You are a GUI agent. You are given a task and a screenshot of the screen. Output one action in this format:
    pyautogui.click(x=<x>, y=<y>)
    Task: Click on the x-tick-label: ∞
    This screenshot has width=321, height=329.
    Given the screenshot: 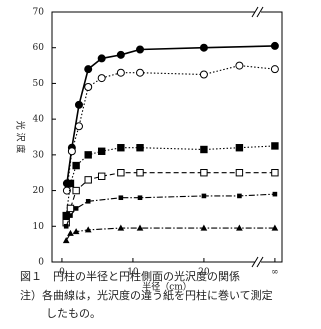 What is the action you would take?
    pyautogui.click(x=275, y=273)
    